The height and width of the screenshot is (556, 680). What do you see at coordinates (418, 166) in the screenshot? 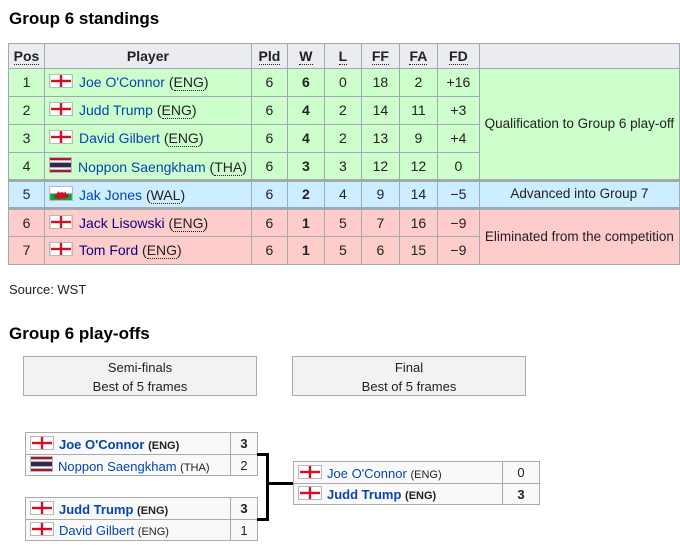
I see `fa-cell: 12` at bounding box center [418, 166].